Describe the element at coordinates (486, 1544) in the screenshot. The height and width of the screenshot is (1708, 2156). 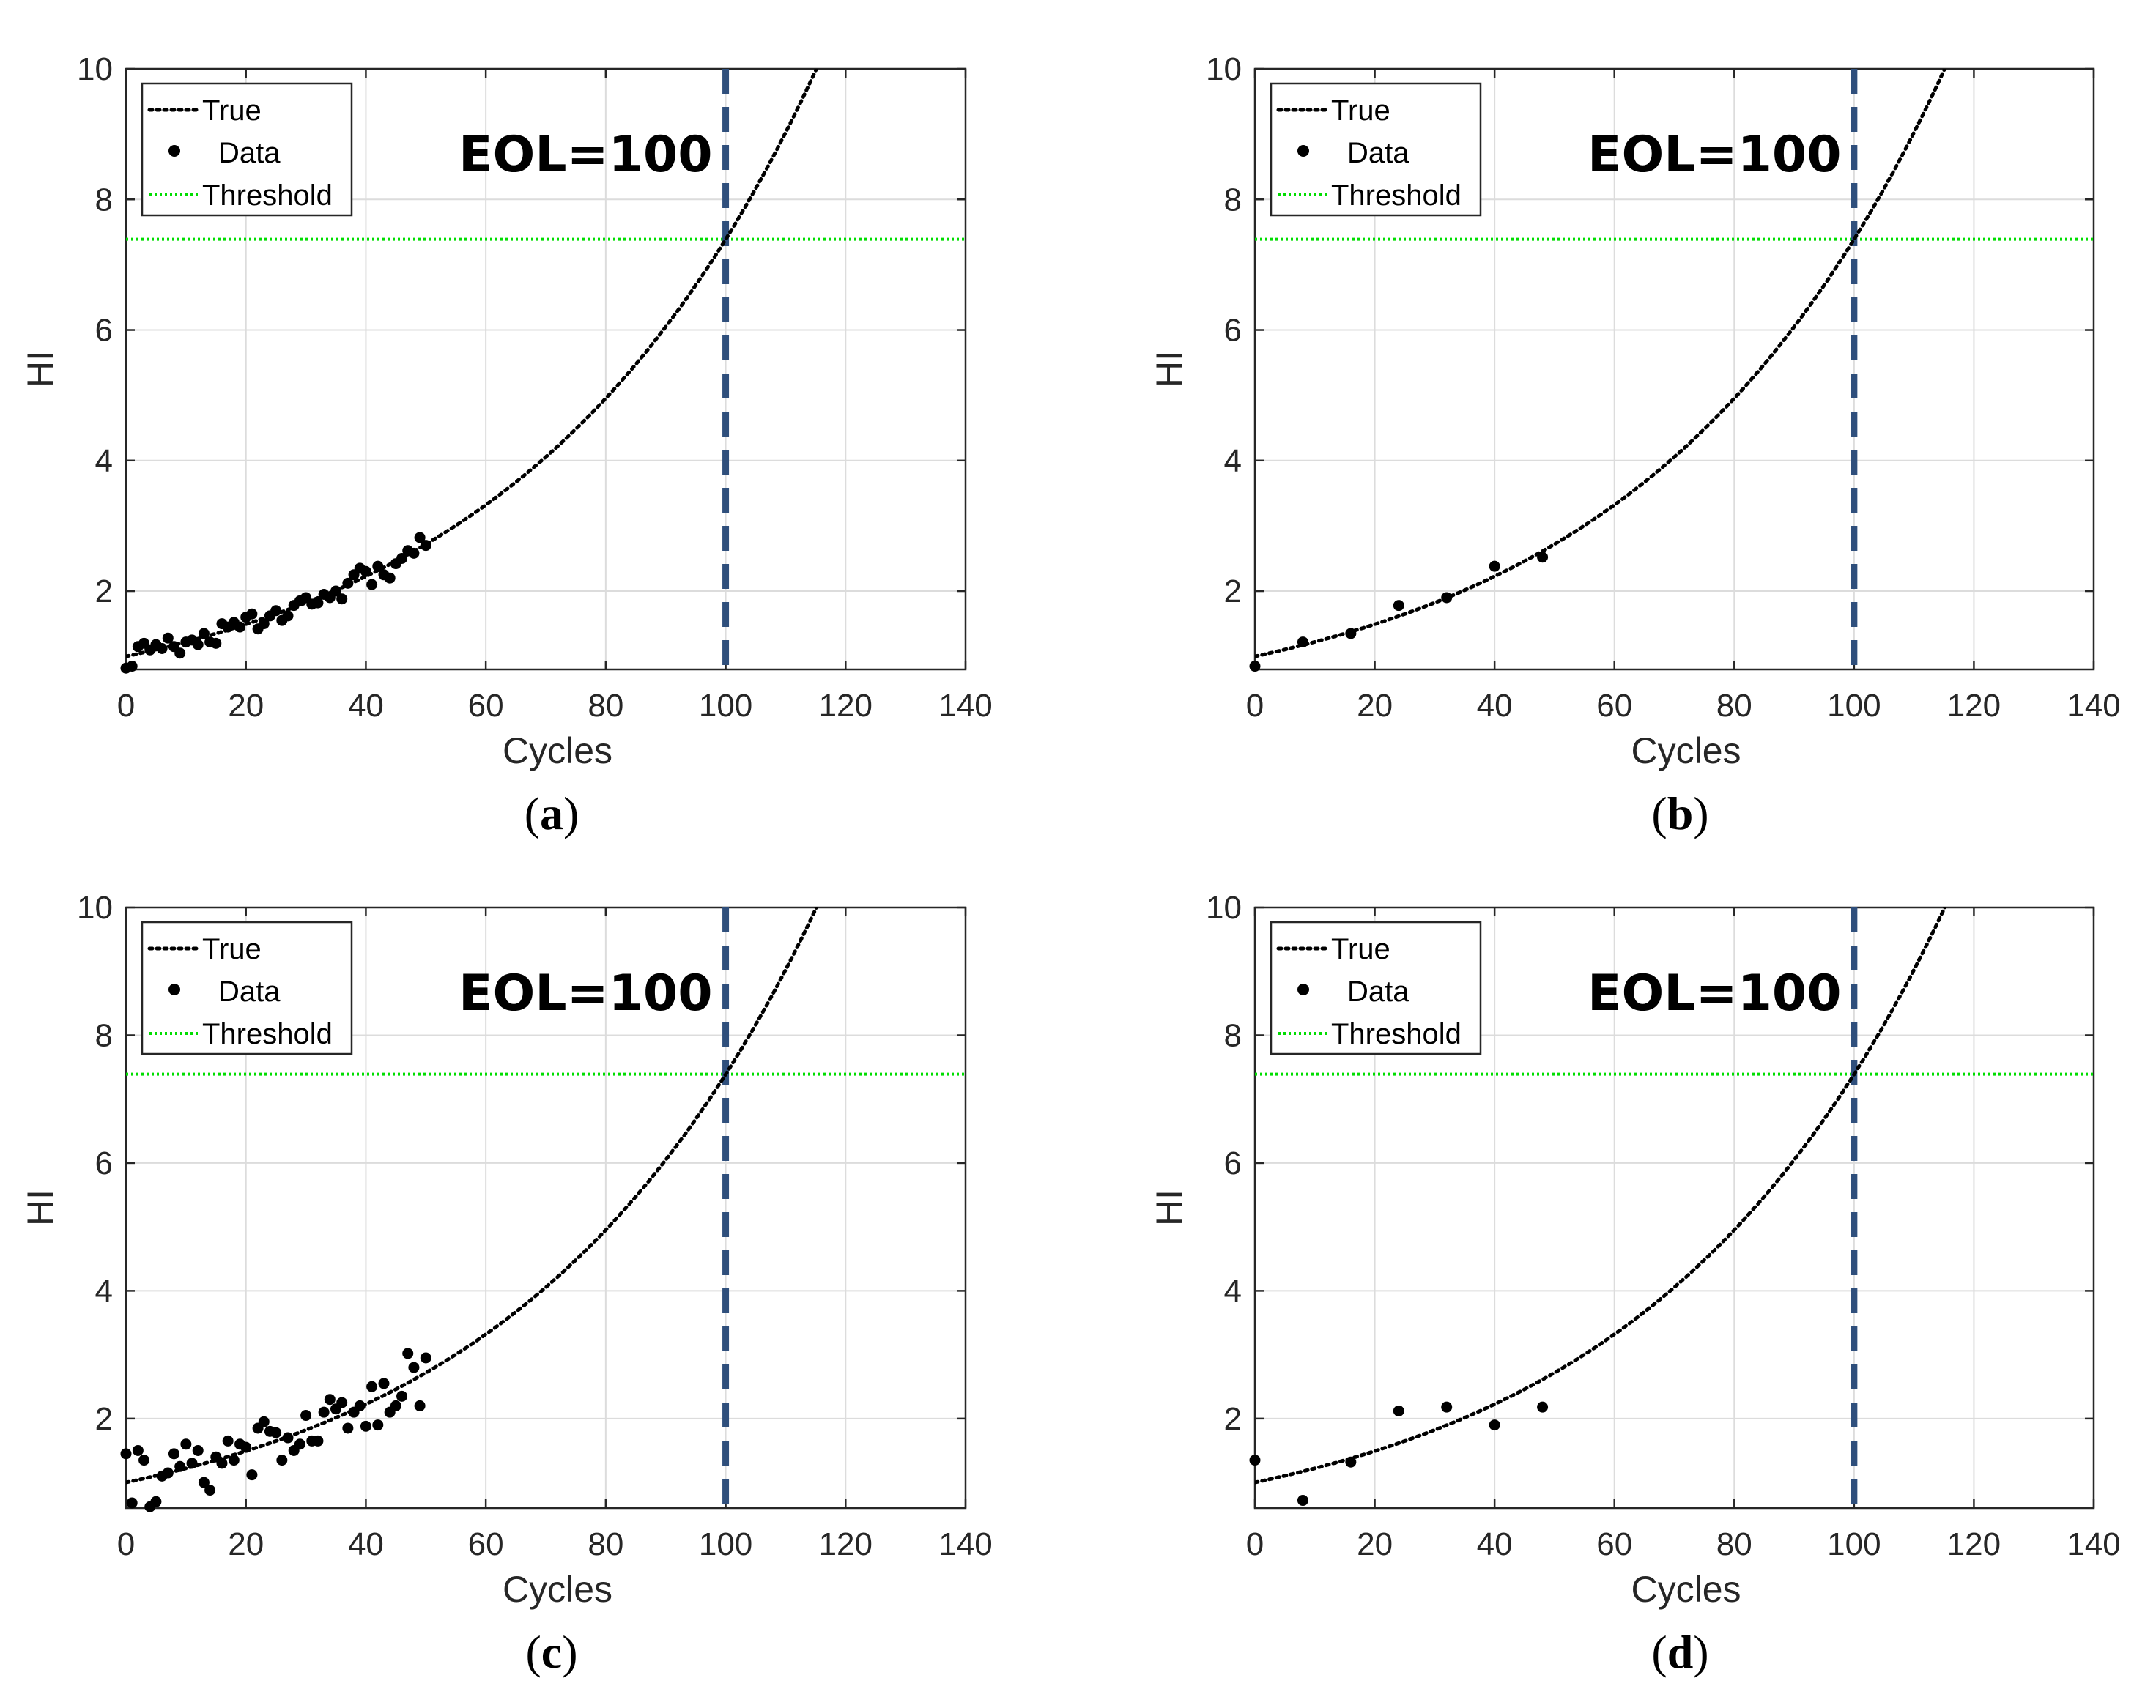
I see `x-tick-label: 60` at that location.